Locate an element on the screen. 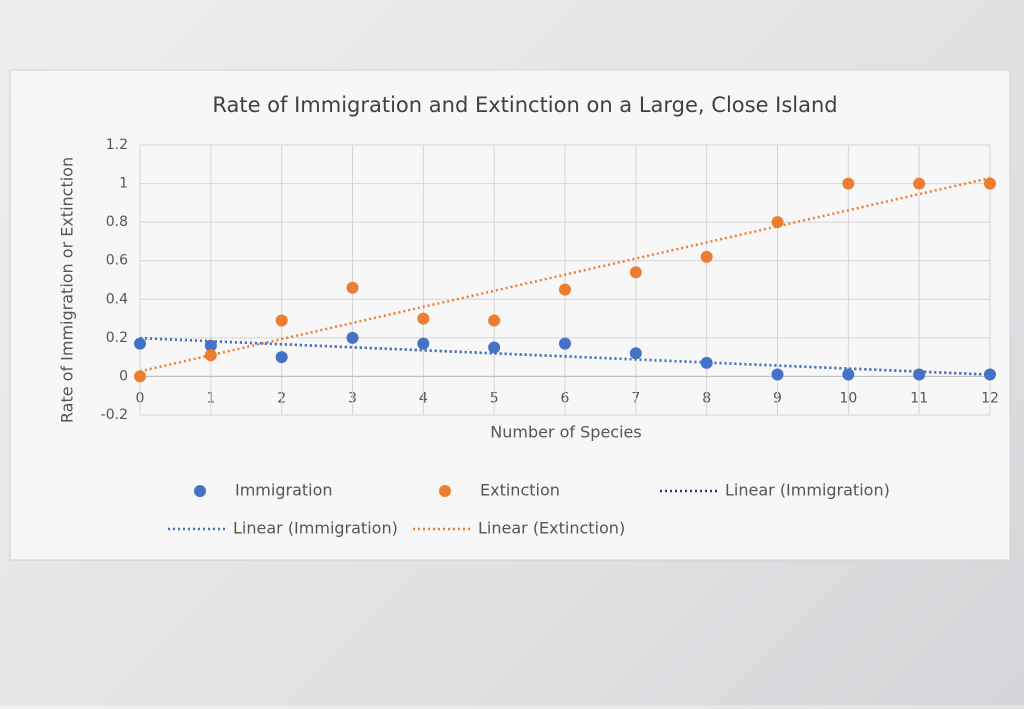 This screenshot has width=1024, height=709. y-tick-label: 1 is located at coordinates (123, 184).